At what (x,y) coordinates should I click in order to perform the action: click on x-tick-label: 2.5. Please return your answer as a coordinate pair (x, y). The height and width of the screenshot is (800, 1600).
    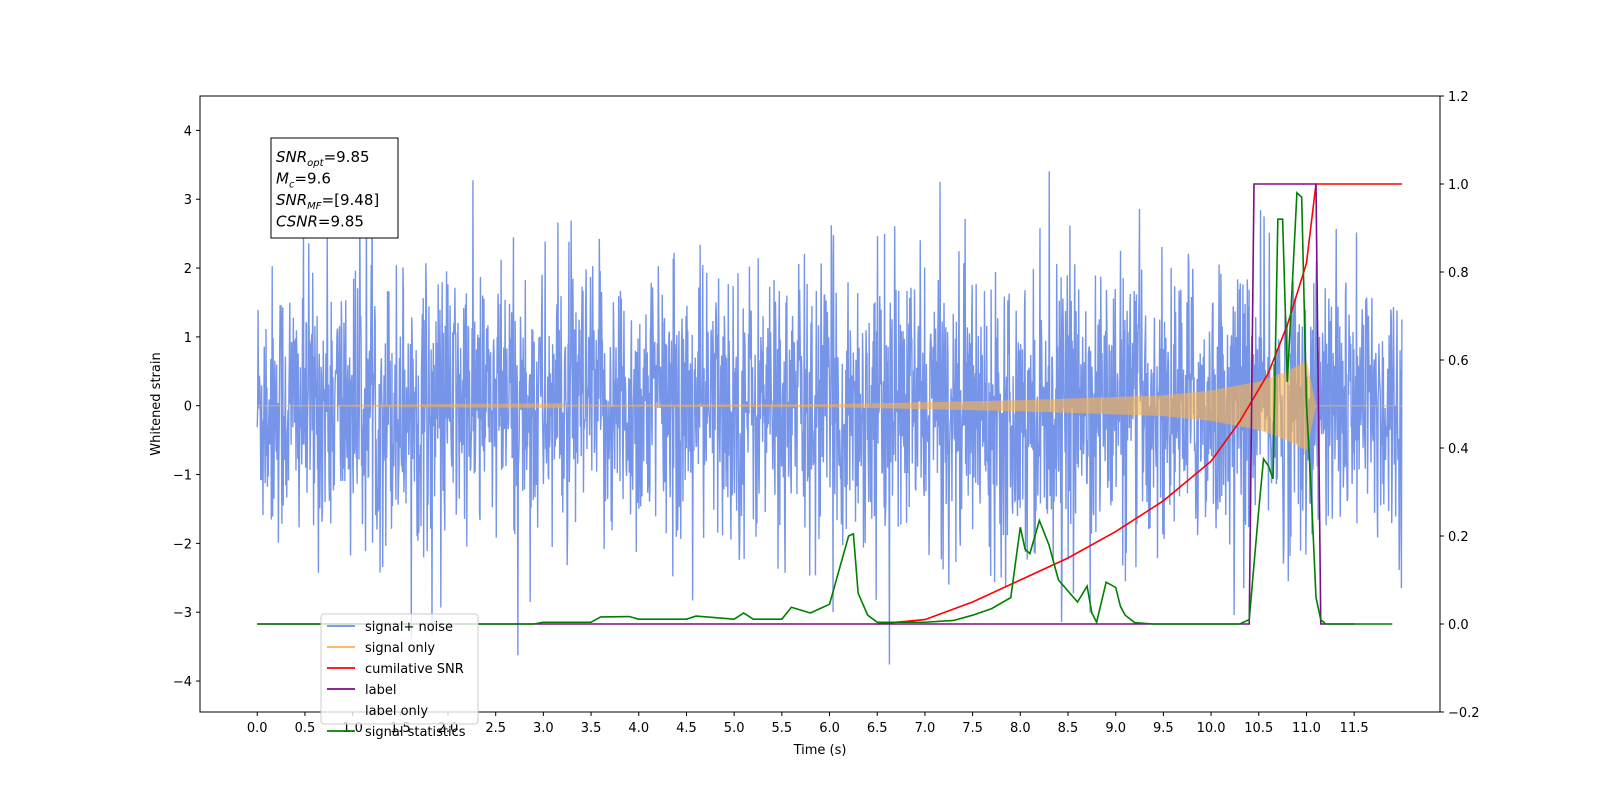
    Looking at the image, I should click on (495, 728).